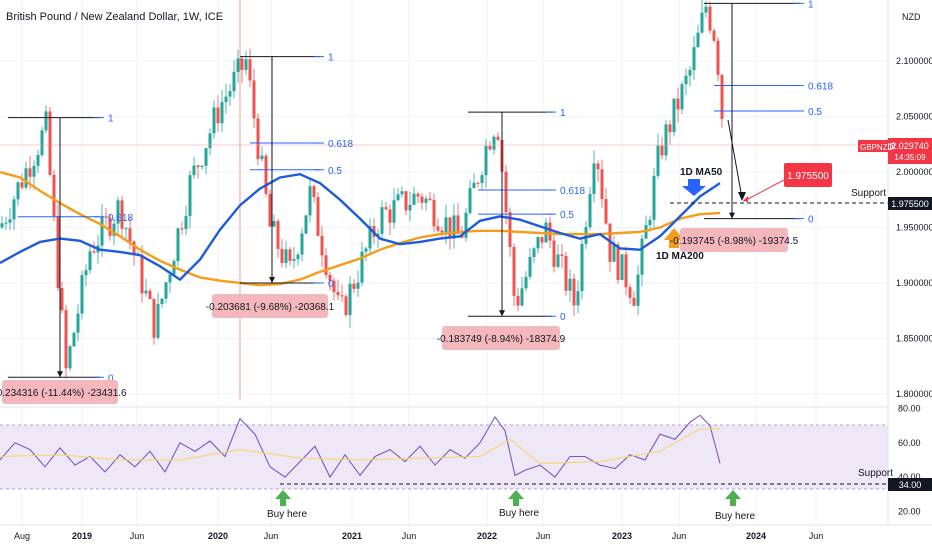 This screenshot has height=550, width=932. What do you see at coordinates (914, 338) in the screenshot?
I see `price-tick-label: 1.850000` at bounding box center [914, 338].